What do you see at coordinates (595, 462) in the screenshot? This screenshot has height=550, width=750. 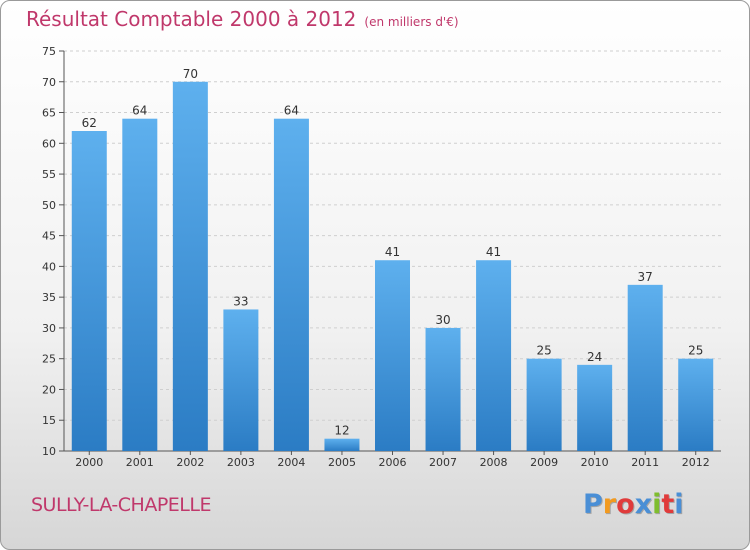 I see `x-tick-label-2010: 2010` at bounding box center [595, 462].